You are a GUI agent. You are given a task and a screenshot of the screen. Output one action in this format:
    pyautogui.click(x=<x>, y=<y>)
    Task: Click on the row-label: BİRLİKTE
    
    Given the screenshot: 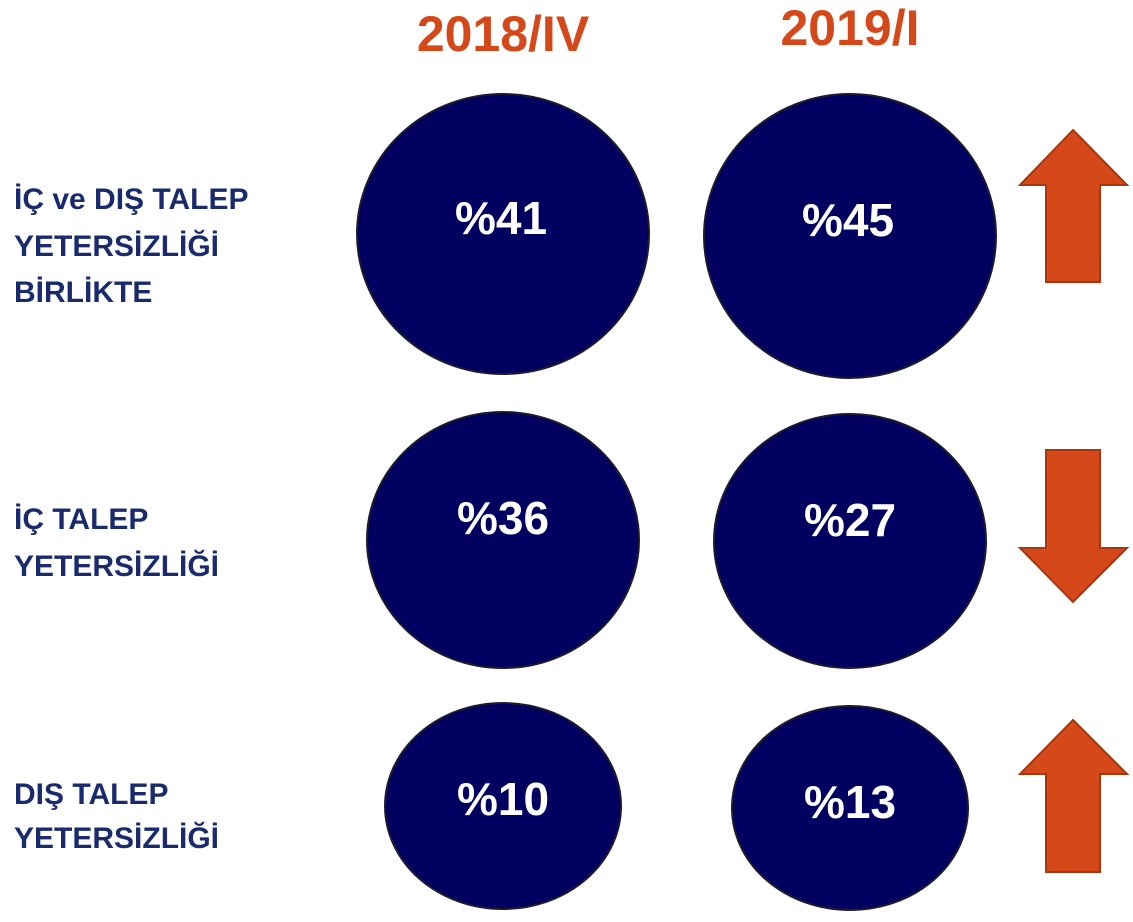 What is the action you would take?
    pyautogui.click(x=83, y=292)
    